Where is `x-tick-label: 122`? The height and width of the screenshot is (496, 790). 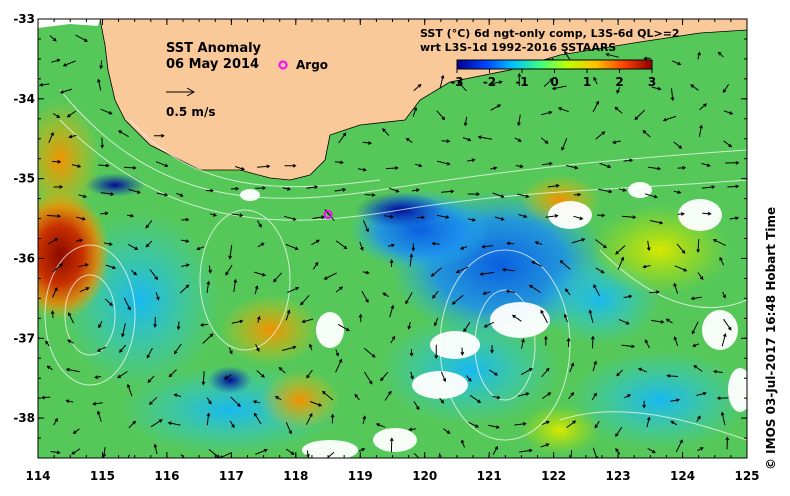 x-tick-label: 122 is located at coordinates (553, 476).